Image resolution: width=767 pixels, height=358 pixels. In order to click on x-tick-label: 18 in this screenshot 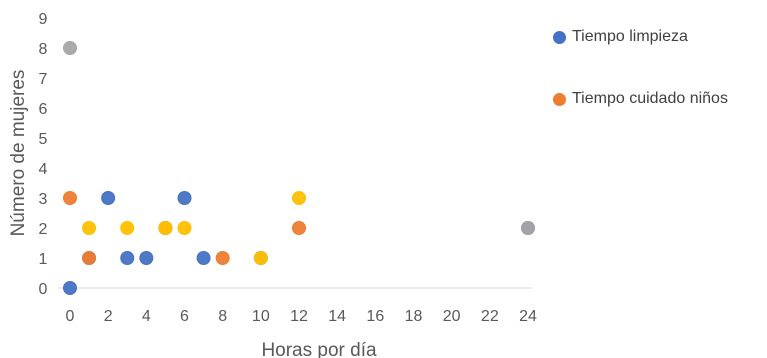, I will do `click(414, 316)`.